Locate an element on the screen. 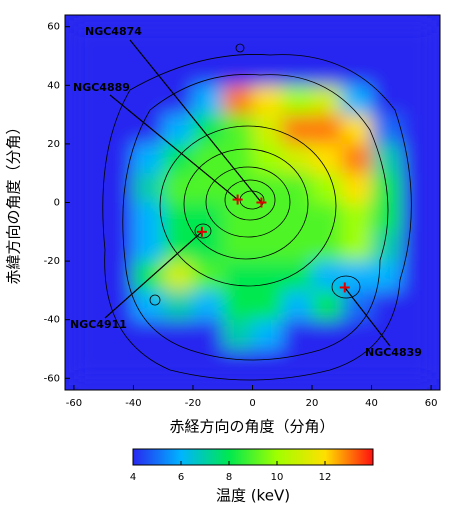 The width and height of the screenshot is (450, 510). colorbar-tick-label: 10 is located at coordinates (277, 477).